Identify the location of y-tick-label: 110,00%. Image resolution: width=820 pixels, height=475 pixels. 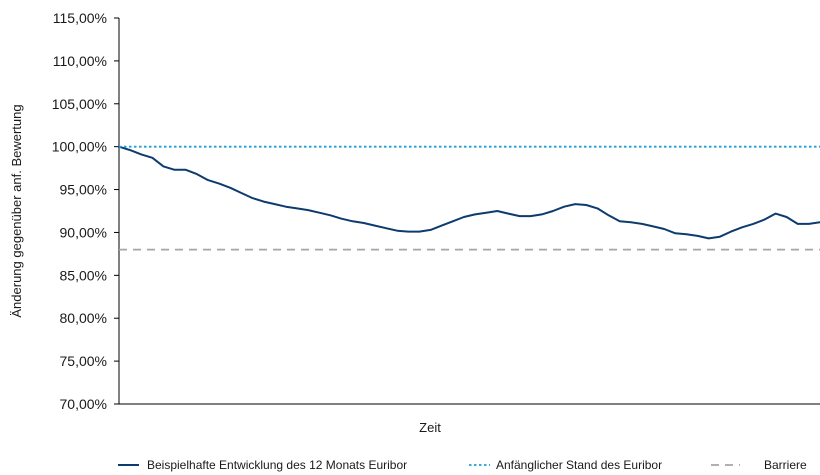
(80, 61).